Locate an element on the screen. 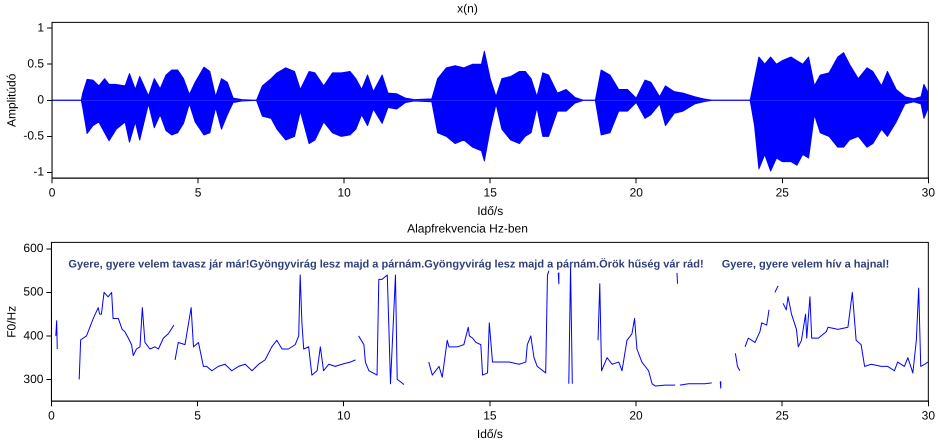 This screenshot has height=443, width=938. y-tick-label: 400 is located at coordinates (33, 335).